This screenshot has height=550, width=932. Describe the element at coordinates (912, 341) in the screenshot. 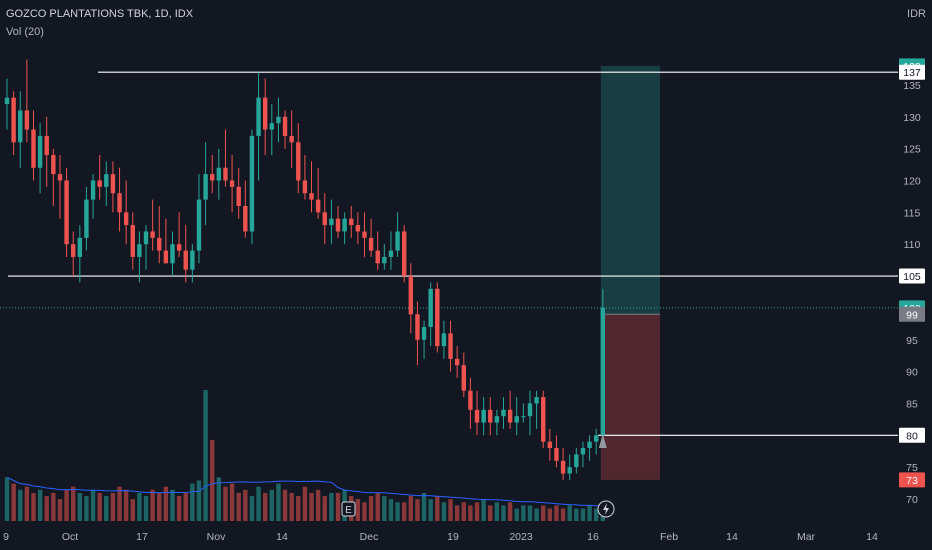

I see `y-axis-tick-label: 95` at that location.